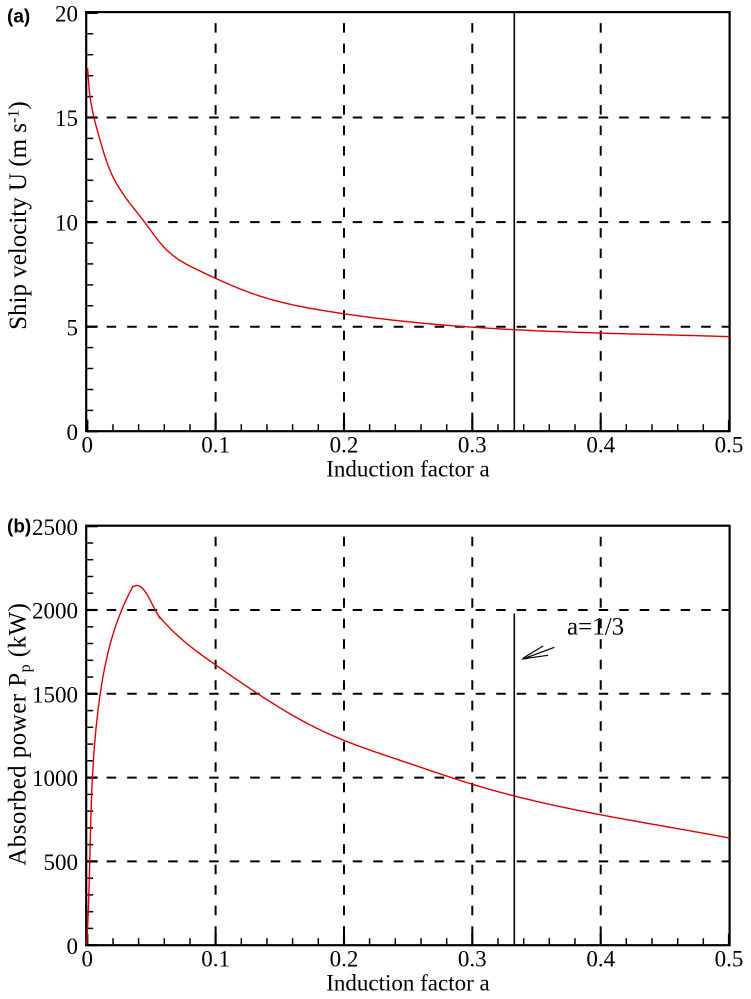  Describe the element at coordinates (66, 223) in the screenshot. I see `svg-text: 10` at that location.